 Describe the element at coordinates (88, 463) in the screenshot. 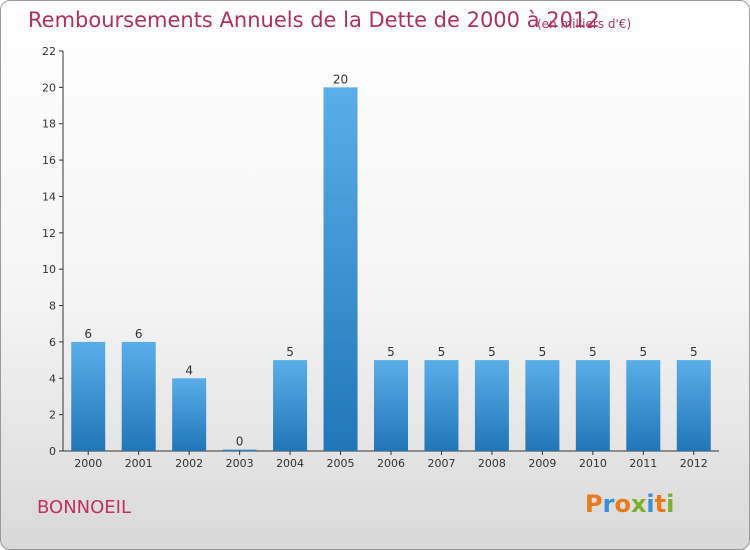

I see `x-tick-label: 2000` at that location.